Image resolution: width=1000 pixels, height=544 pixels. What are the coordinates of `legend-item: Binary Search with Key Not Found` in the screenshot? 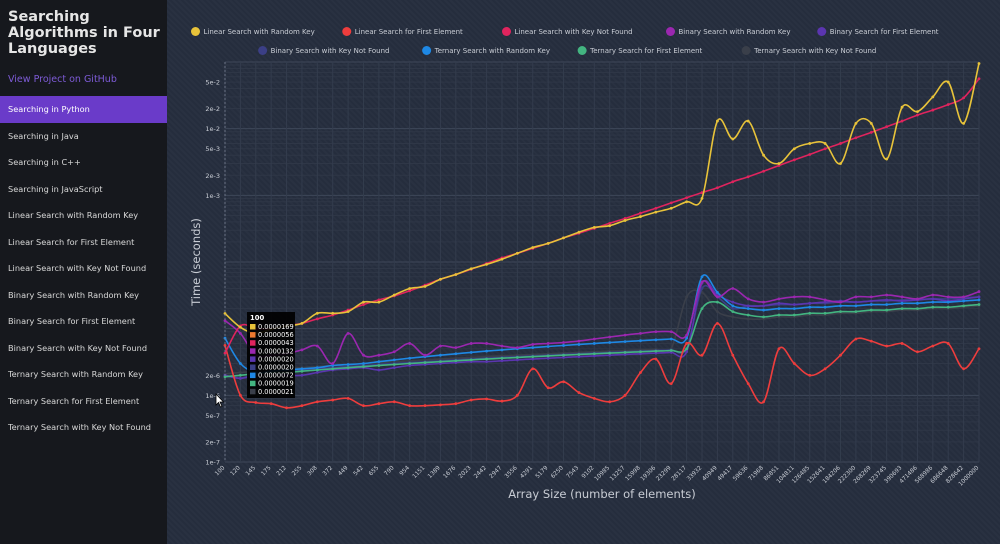 It's located at (323, 50).